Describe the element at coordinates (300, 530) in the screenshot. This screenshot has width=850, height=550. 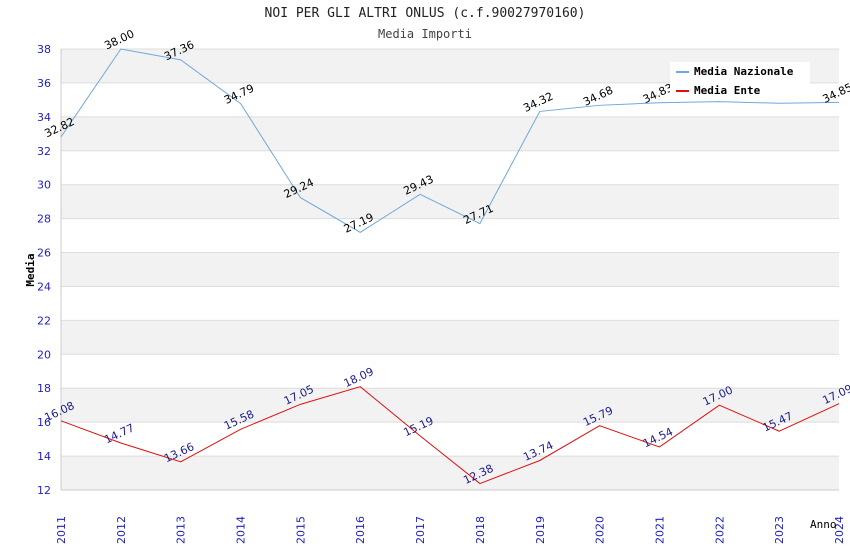
I see `x-tick-label: 2015` at that location.